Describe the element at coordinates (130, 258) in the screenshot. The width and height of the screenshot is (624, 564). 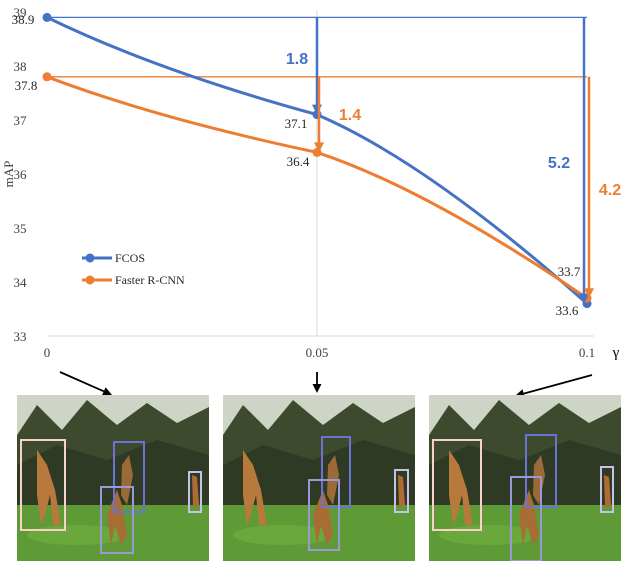
I see `legend-label-fcos: FCOS` at that location.